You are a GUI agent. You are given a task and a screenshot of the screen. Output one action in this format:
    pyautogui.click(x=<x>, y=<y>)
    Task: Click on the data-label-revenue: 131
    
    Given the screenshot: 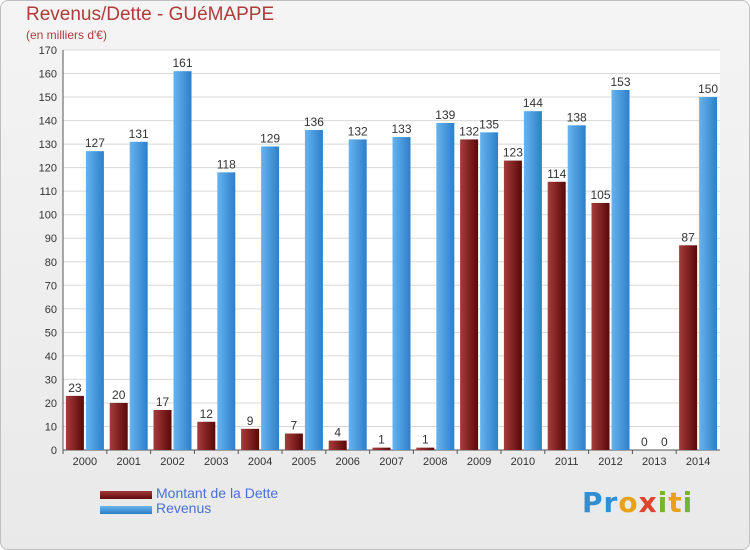 What is the action you would take?
    pyautogui.click(x=139, y=134)
    